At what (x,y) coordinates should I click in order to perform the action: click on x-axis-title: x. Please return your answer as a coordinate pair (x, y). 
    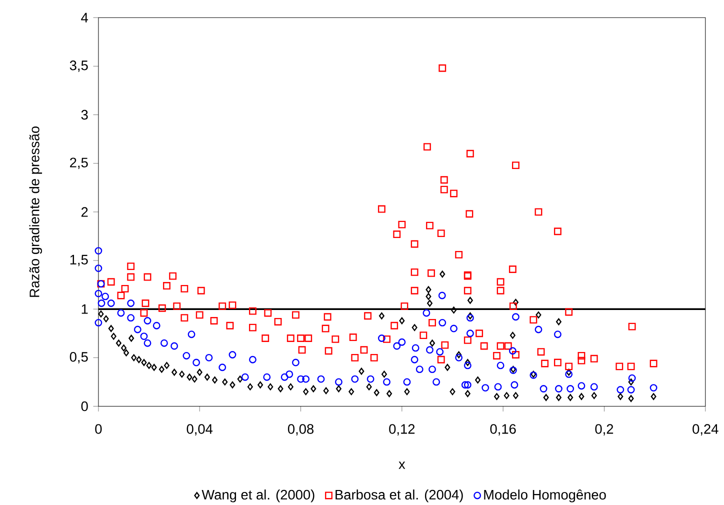
    Looking at the image, I should click on (402, 465).